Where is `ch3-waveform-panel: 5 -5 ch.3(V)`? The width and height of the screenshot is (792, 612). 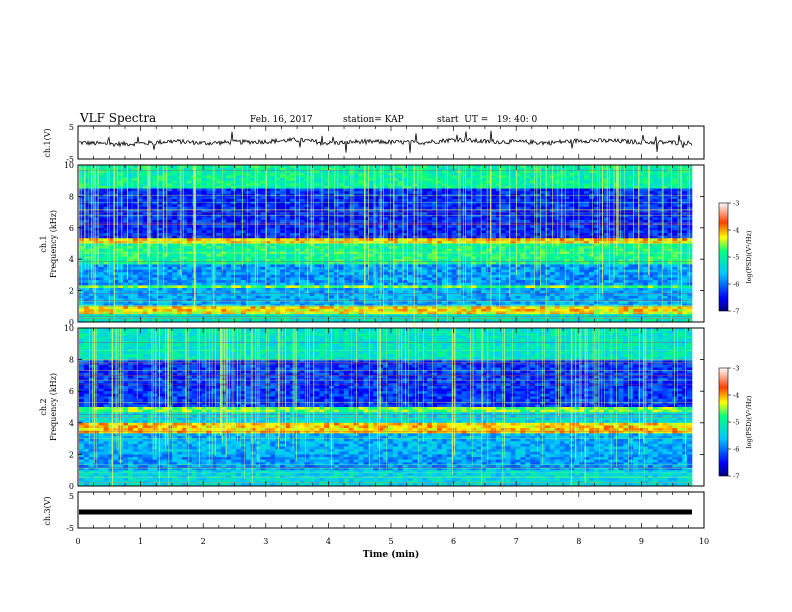
ch3-waveform-panel: 5 -5 ch.3(V) is located at coordinates (374, 512).